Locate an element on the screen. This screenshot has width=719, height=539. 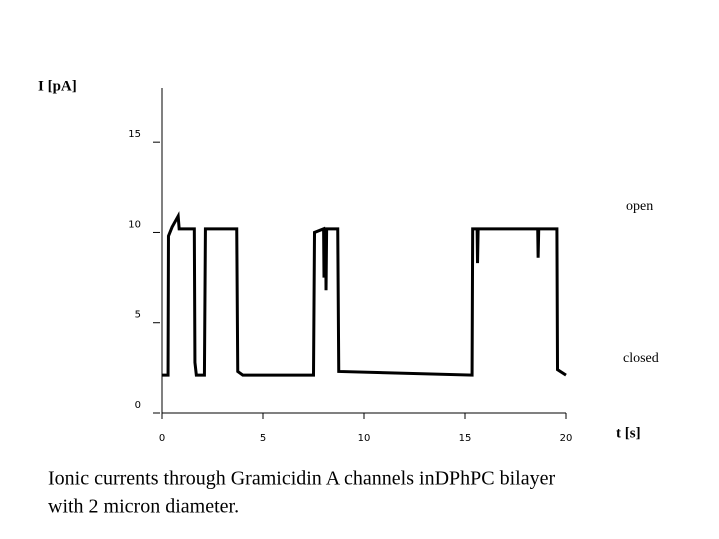
x-tick-label: 20 is located at coordinates (566, 438).